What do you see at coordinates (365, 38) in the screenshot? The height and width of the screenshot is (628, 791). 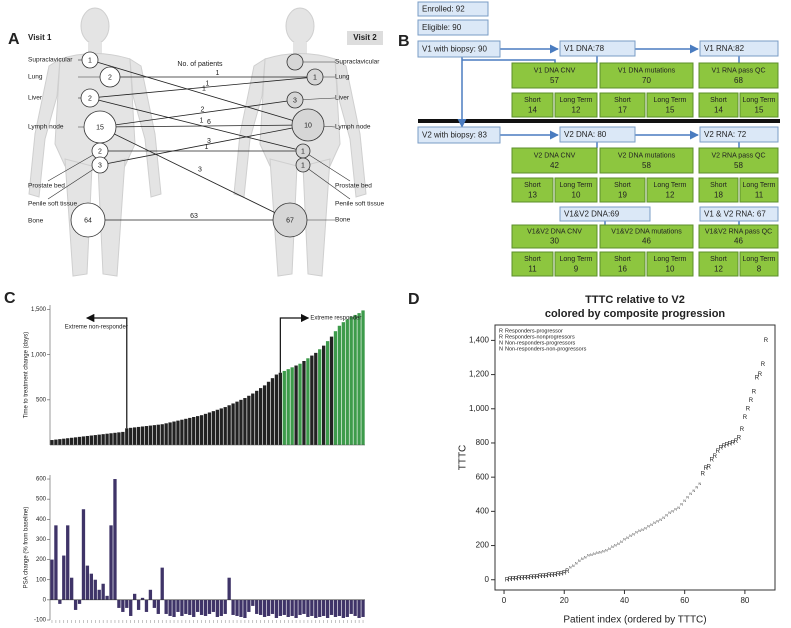 I see `visit-badge` at bounding box center [365, 38].